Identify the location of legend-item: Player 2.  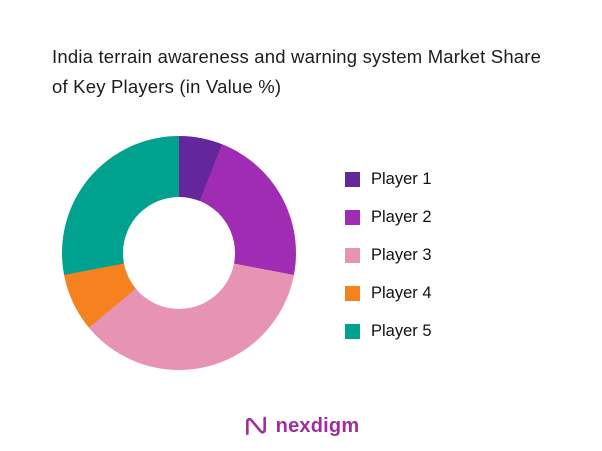
(388, 217).